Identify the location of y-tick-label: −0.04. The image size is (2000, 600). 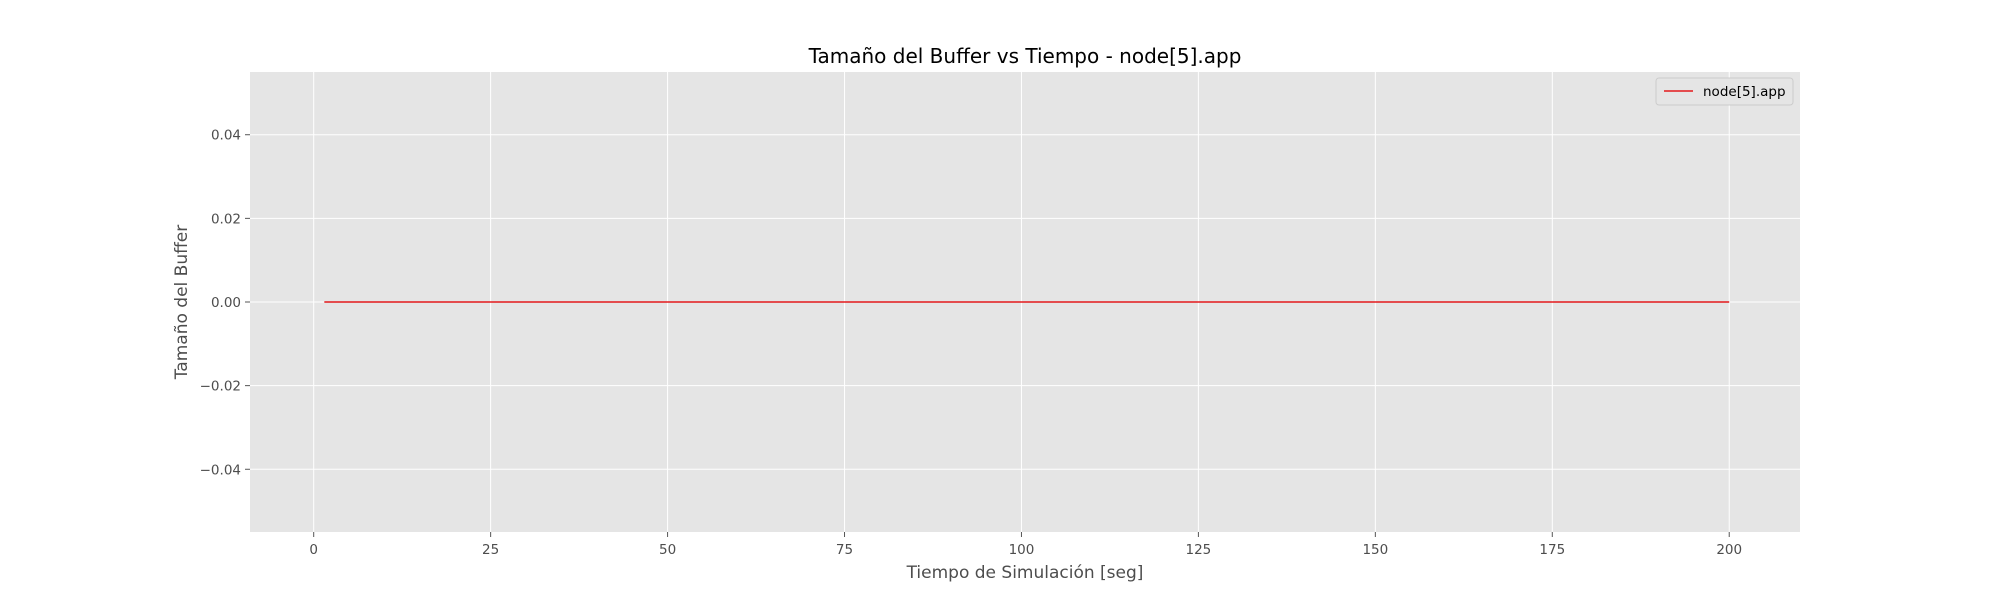
(220, 470).